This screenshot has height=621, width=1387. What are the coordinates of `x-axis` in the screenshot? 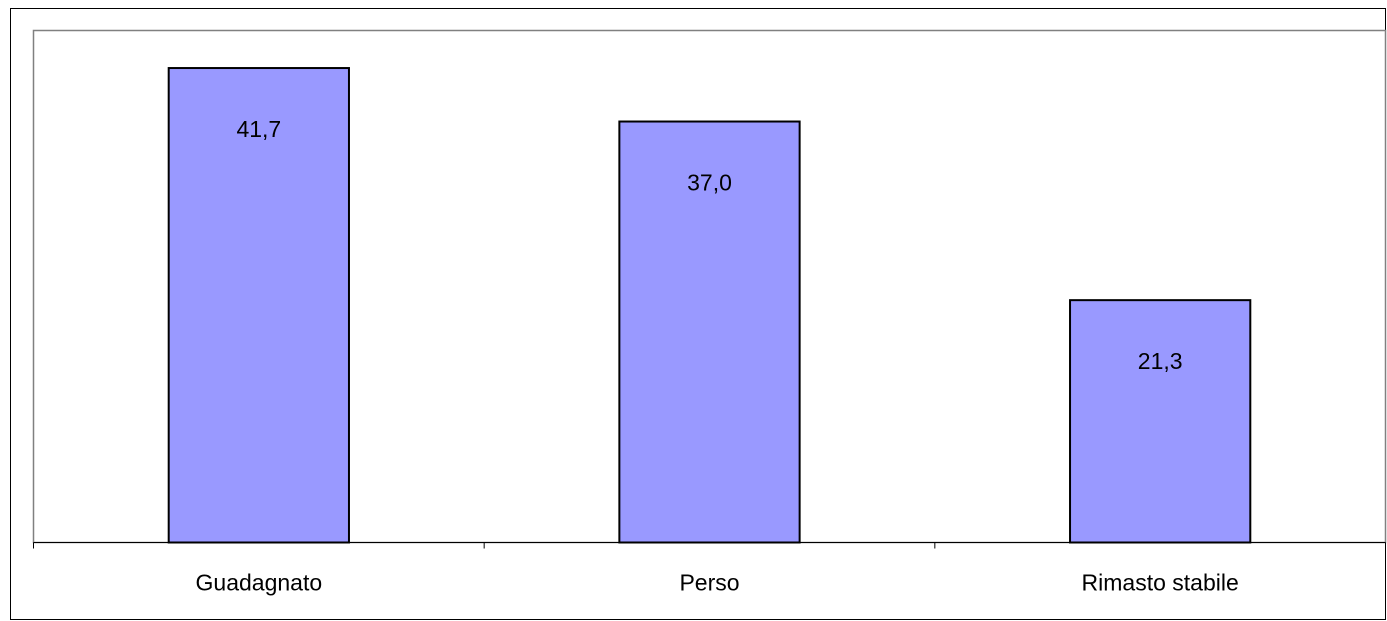 It's located at (709, 545).